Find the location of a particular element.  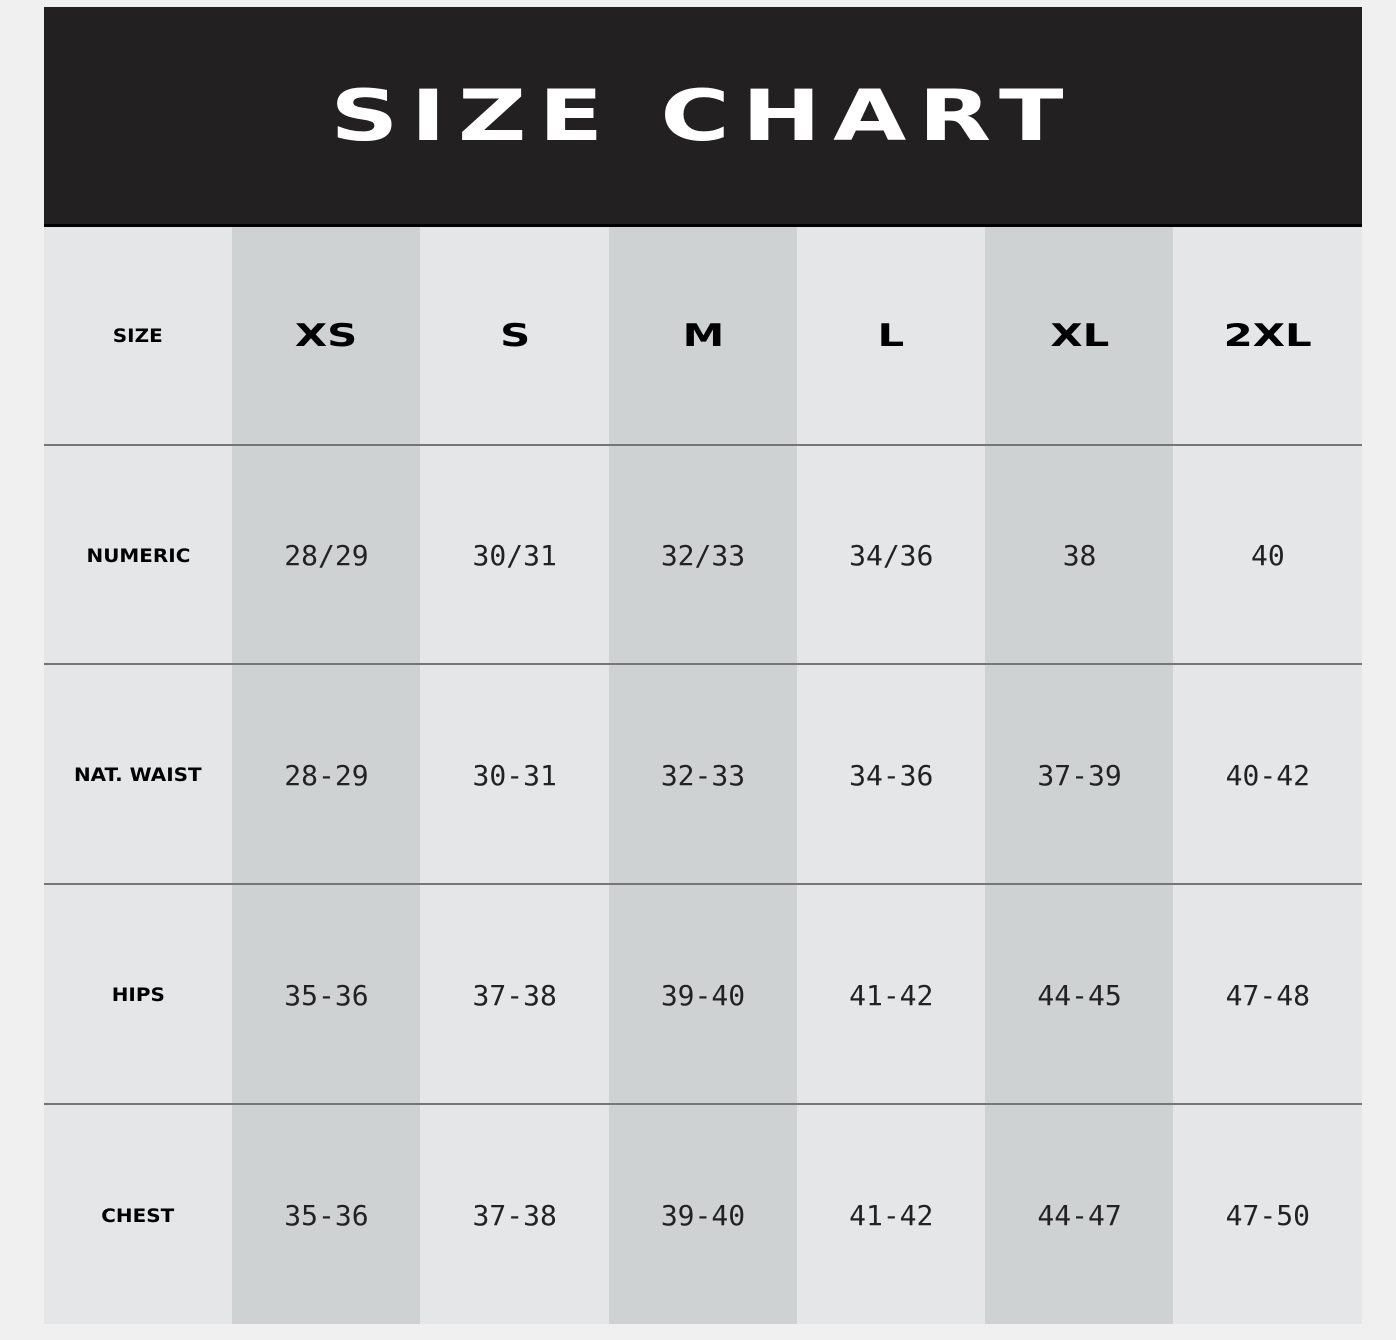

measurement-value: 30/31 is located at coordinates (514, 555).